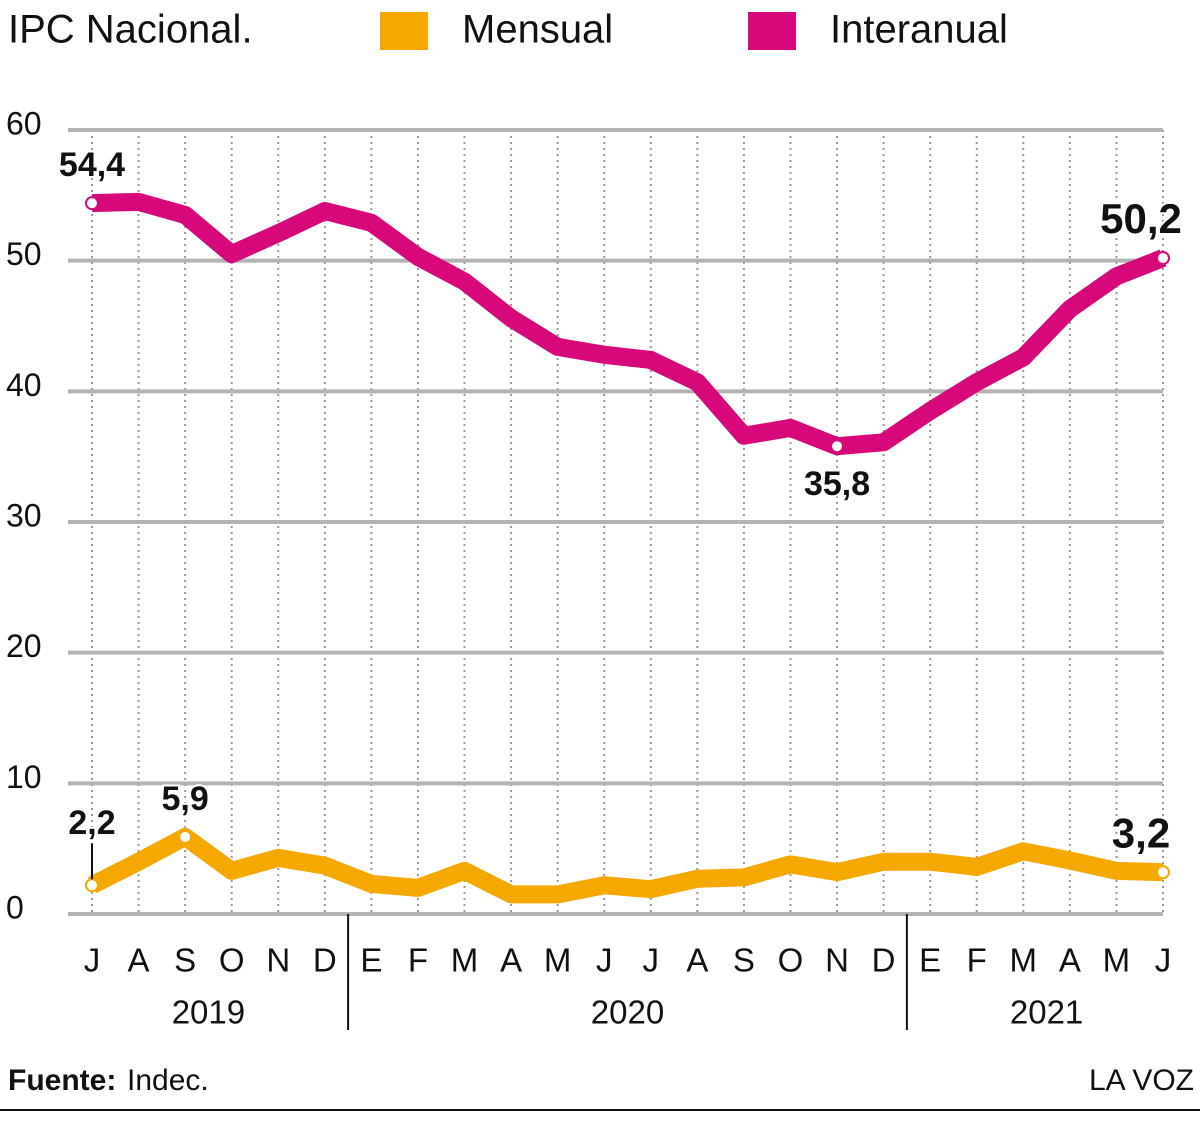  What do you see at coordinates (24, 515) in the screenshot?
I see `y-tick-label: 30` at bounding box center [24, 515].